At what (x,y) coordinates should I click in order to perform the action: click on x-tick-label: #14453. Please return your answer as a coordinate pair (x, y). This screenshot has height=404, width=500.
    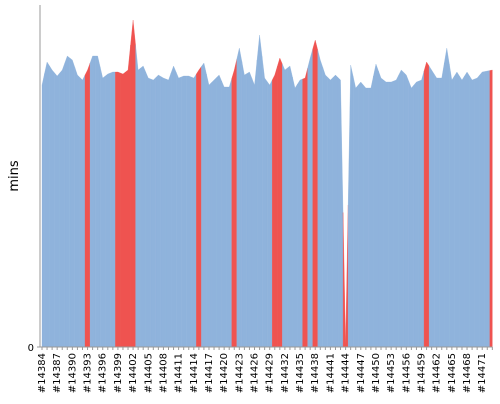
    Looking at the image, I should click on (391, 373).